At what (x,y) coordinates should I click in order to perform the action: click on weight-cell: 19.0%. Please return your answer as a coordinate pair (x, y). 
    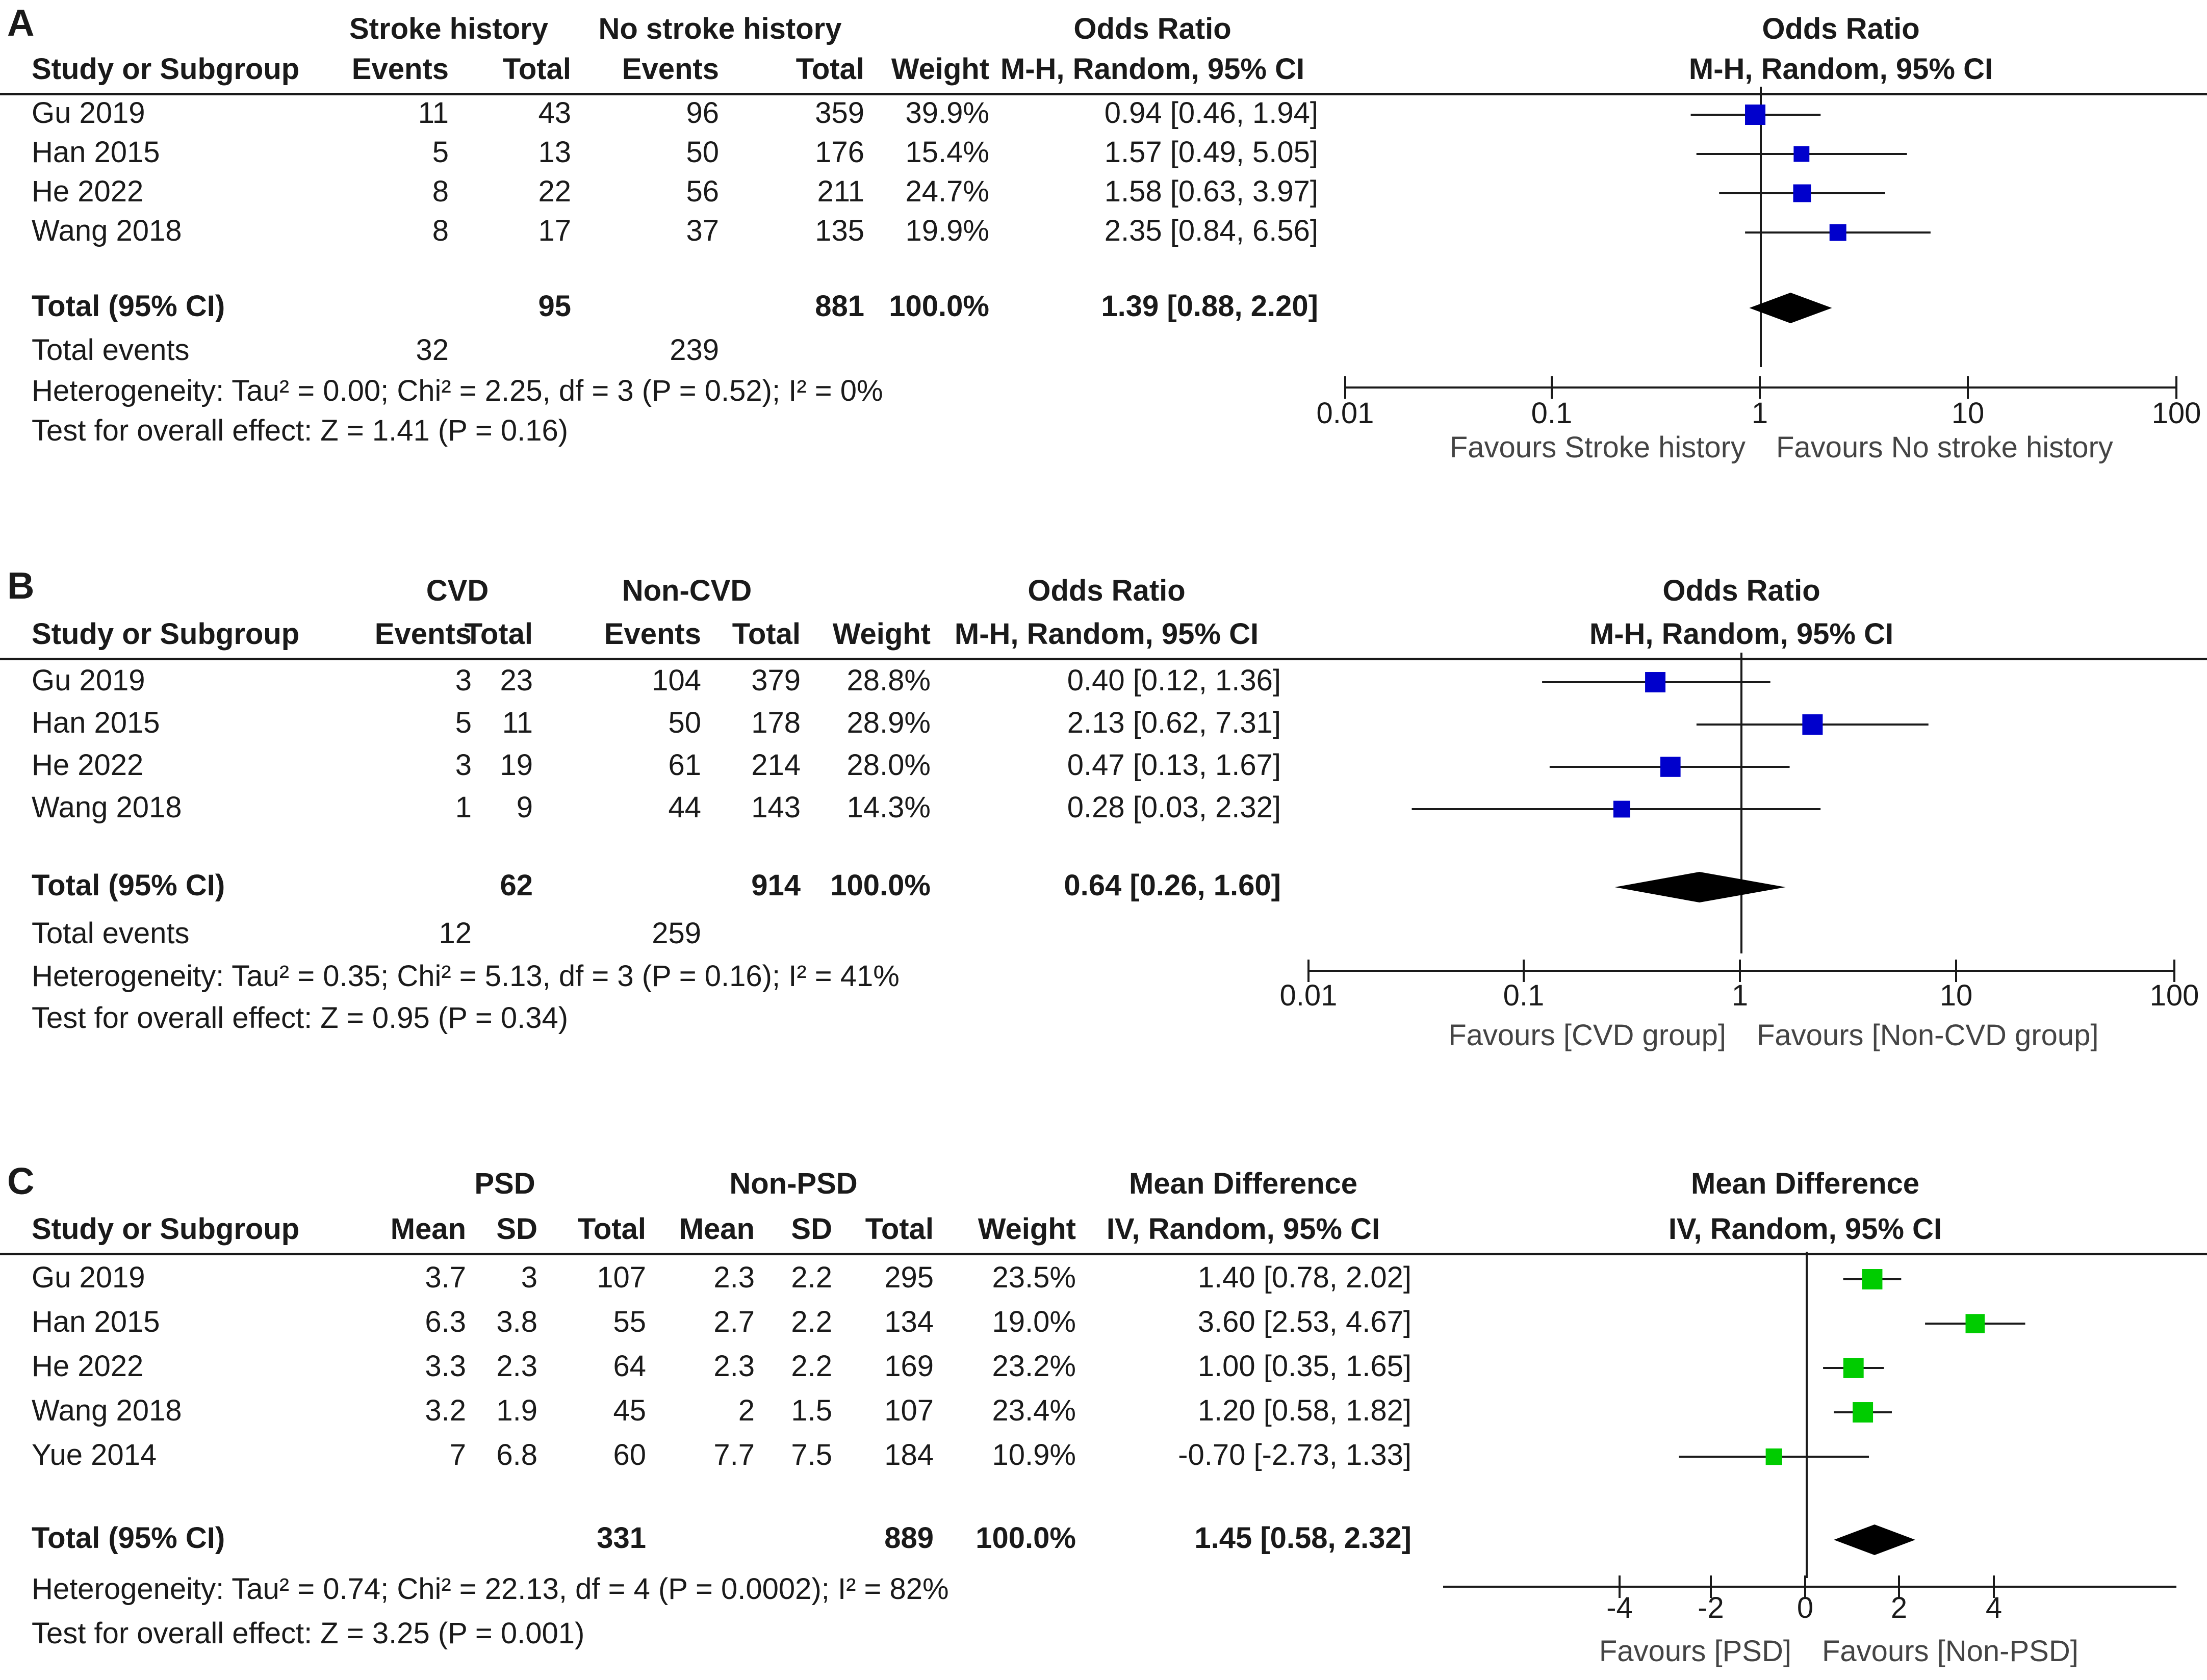
    Looking at the image, I should click on (1034, 1321).